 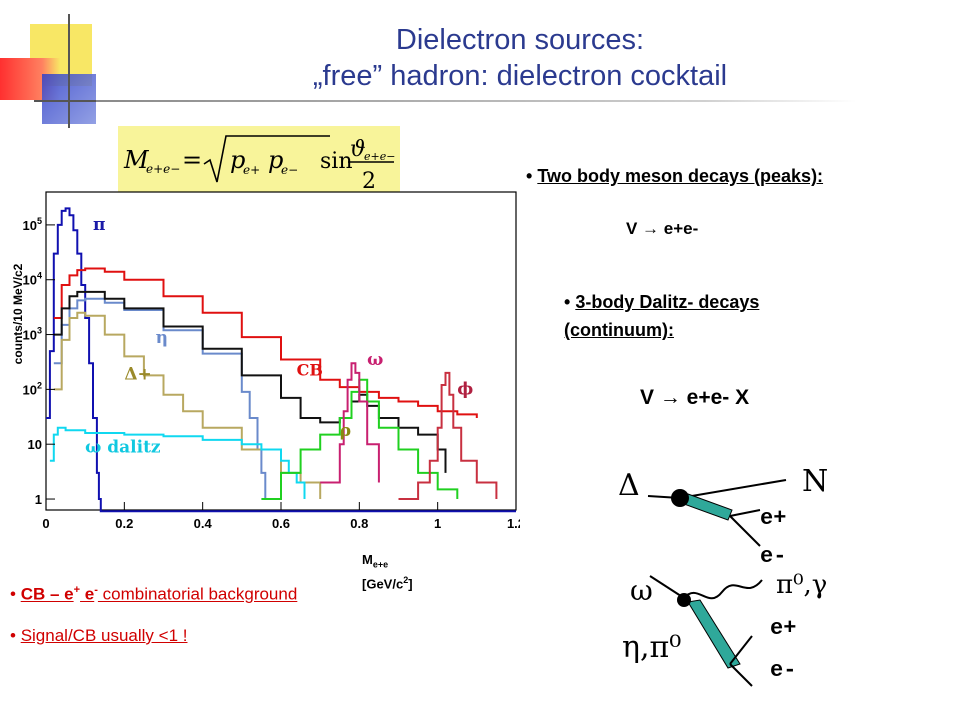 What do you see at coordinates (359, 523) in the screenshot?
I see `x-tick-label-4: 0.8` at bounding box center [359, 523].